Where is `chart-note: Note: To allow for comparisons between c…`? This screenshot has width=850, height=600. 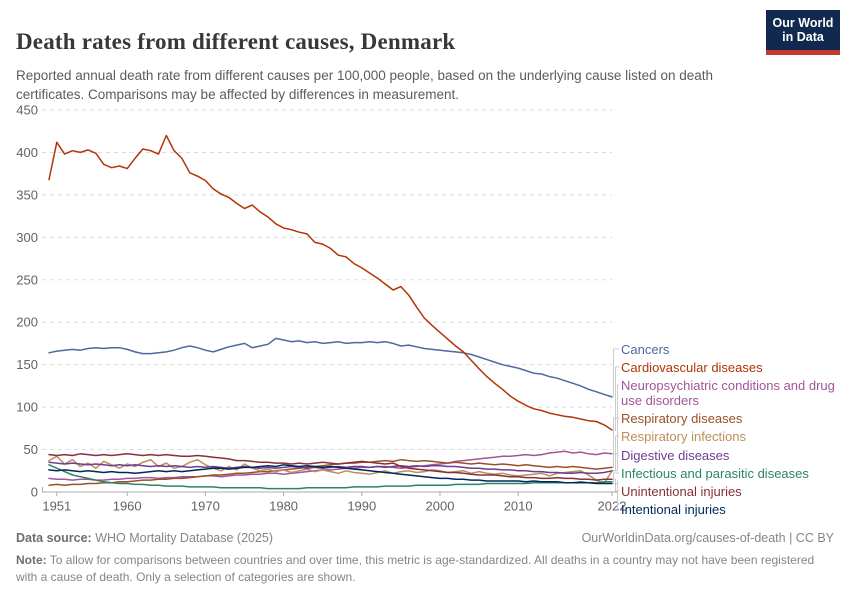 chart-note: Note: To allow for comparisons between c… is located at coordinates (425, 569).